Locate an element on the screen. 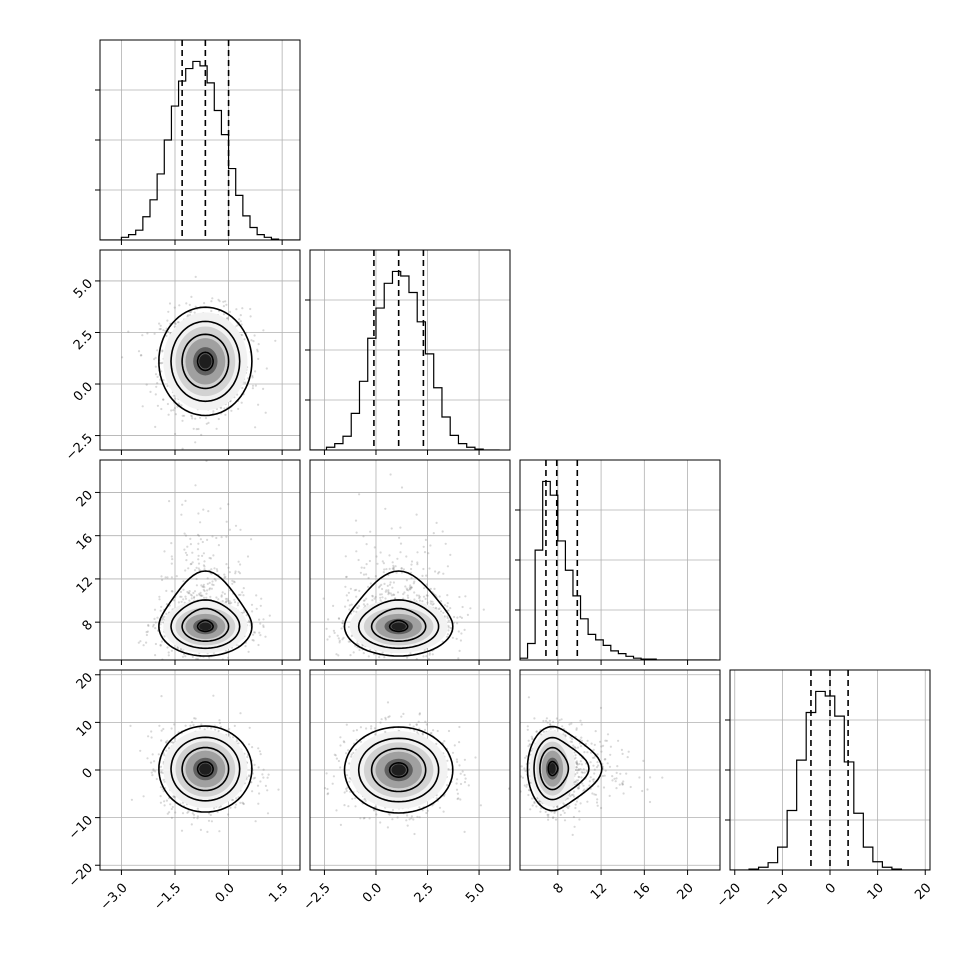 The width and height of the screenshot is (970, 970). histogram-step-line is located at coordinates (830, 780).